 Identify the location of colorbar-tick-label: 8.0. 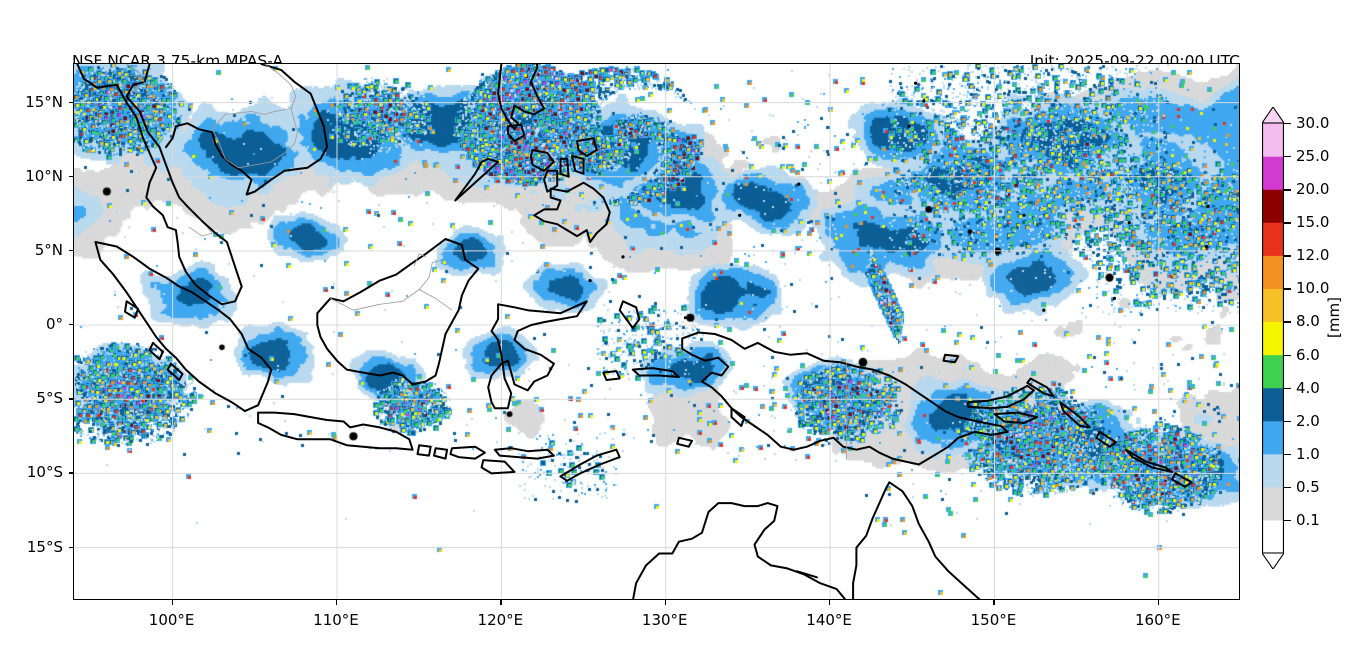
(1308, 321).